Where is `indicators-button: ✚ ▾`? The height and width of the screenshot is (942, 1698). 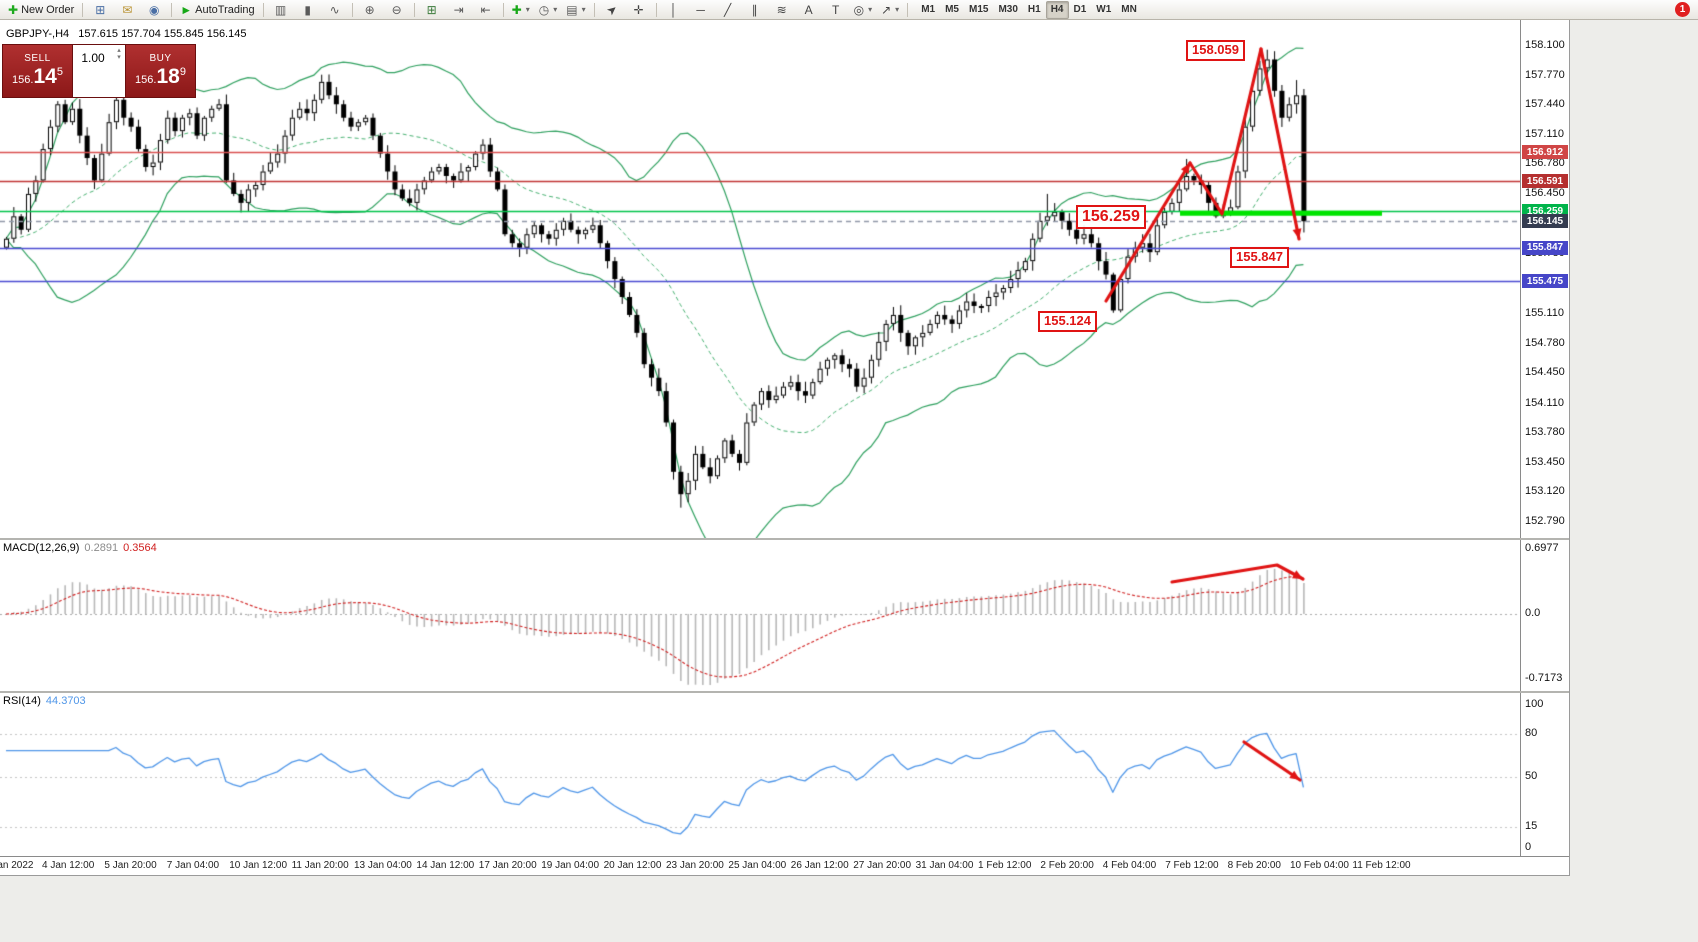 indicators-button: ✚ ▾ is located at coordinates (521, 9).